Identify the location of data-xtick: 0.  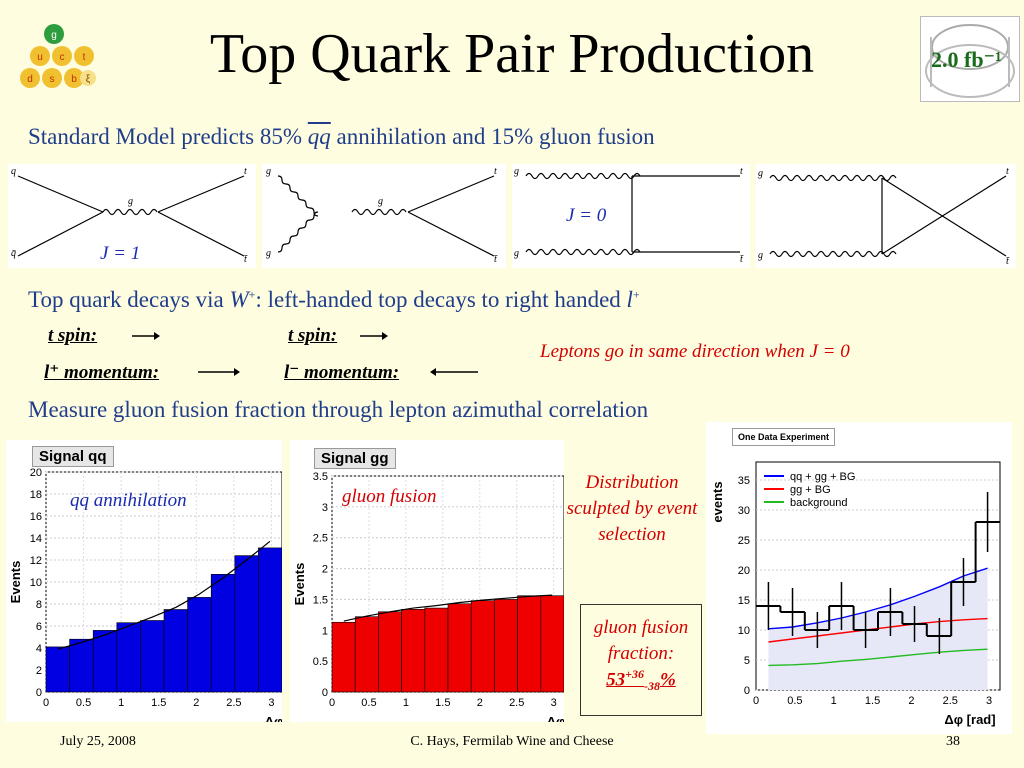
(756, 701).